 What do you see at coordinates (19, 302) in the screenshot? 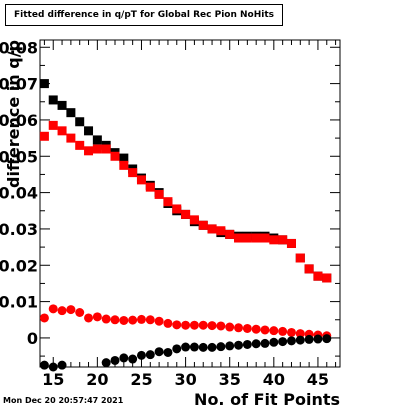
I see `y-tick-label: 0.01` at bounding box center [19, 302].